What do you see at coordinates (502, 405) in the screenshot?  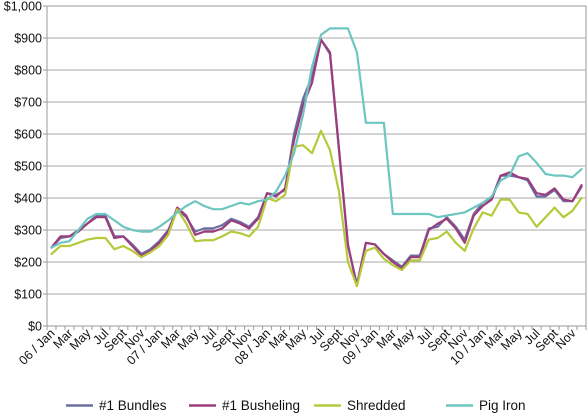 I see `legend-label: Pig Iron` at bounding box center [502, 405].